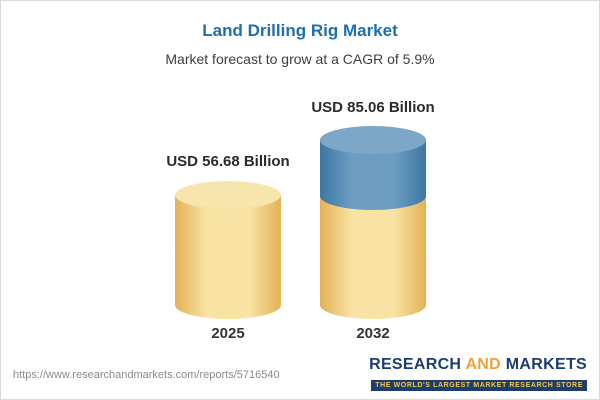 The width and height of the screenshot is (600, 400). What do you see at coordinates (373, 257) in the screenshot?
I see `bar-2032-base-segment` at bounding box center [373, 257].